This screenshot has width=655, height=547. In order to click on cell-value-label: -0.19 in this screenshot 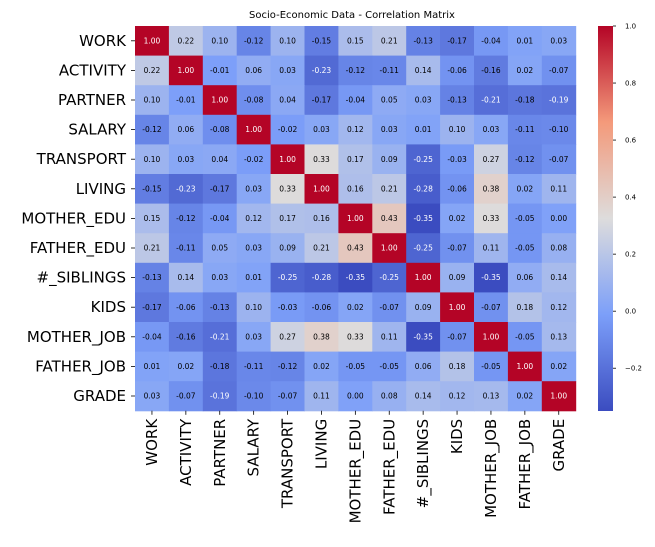, I will do `click(559, 100)`.